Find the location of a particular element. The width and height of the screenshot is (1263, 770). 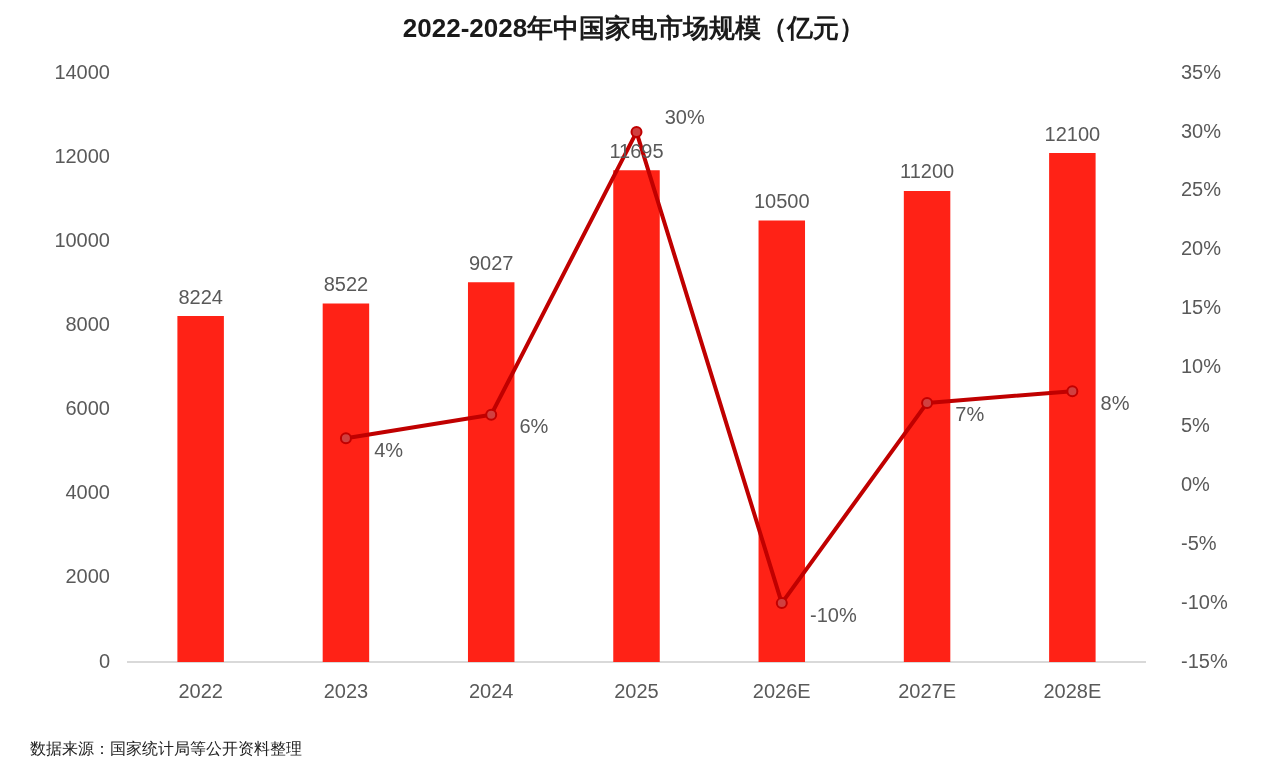

y2-tick-label: -15% is located at coordinates (1204, 660).